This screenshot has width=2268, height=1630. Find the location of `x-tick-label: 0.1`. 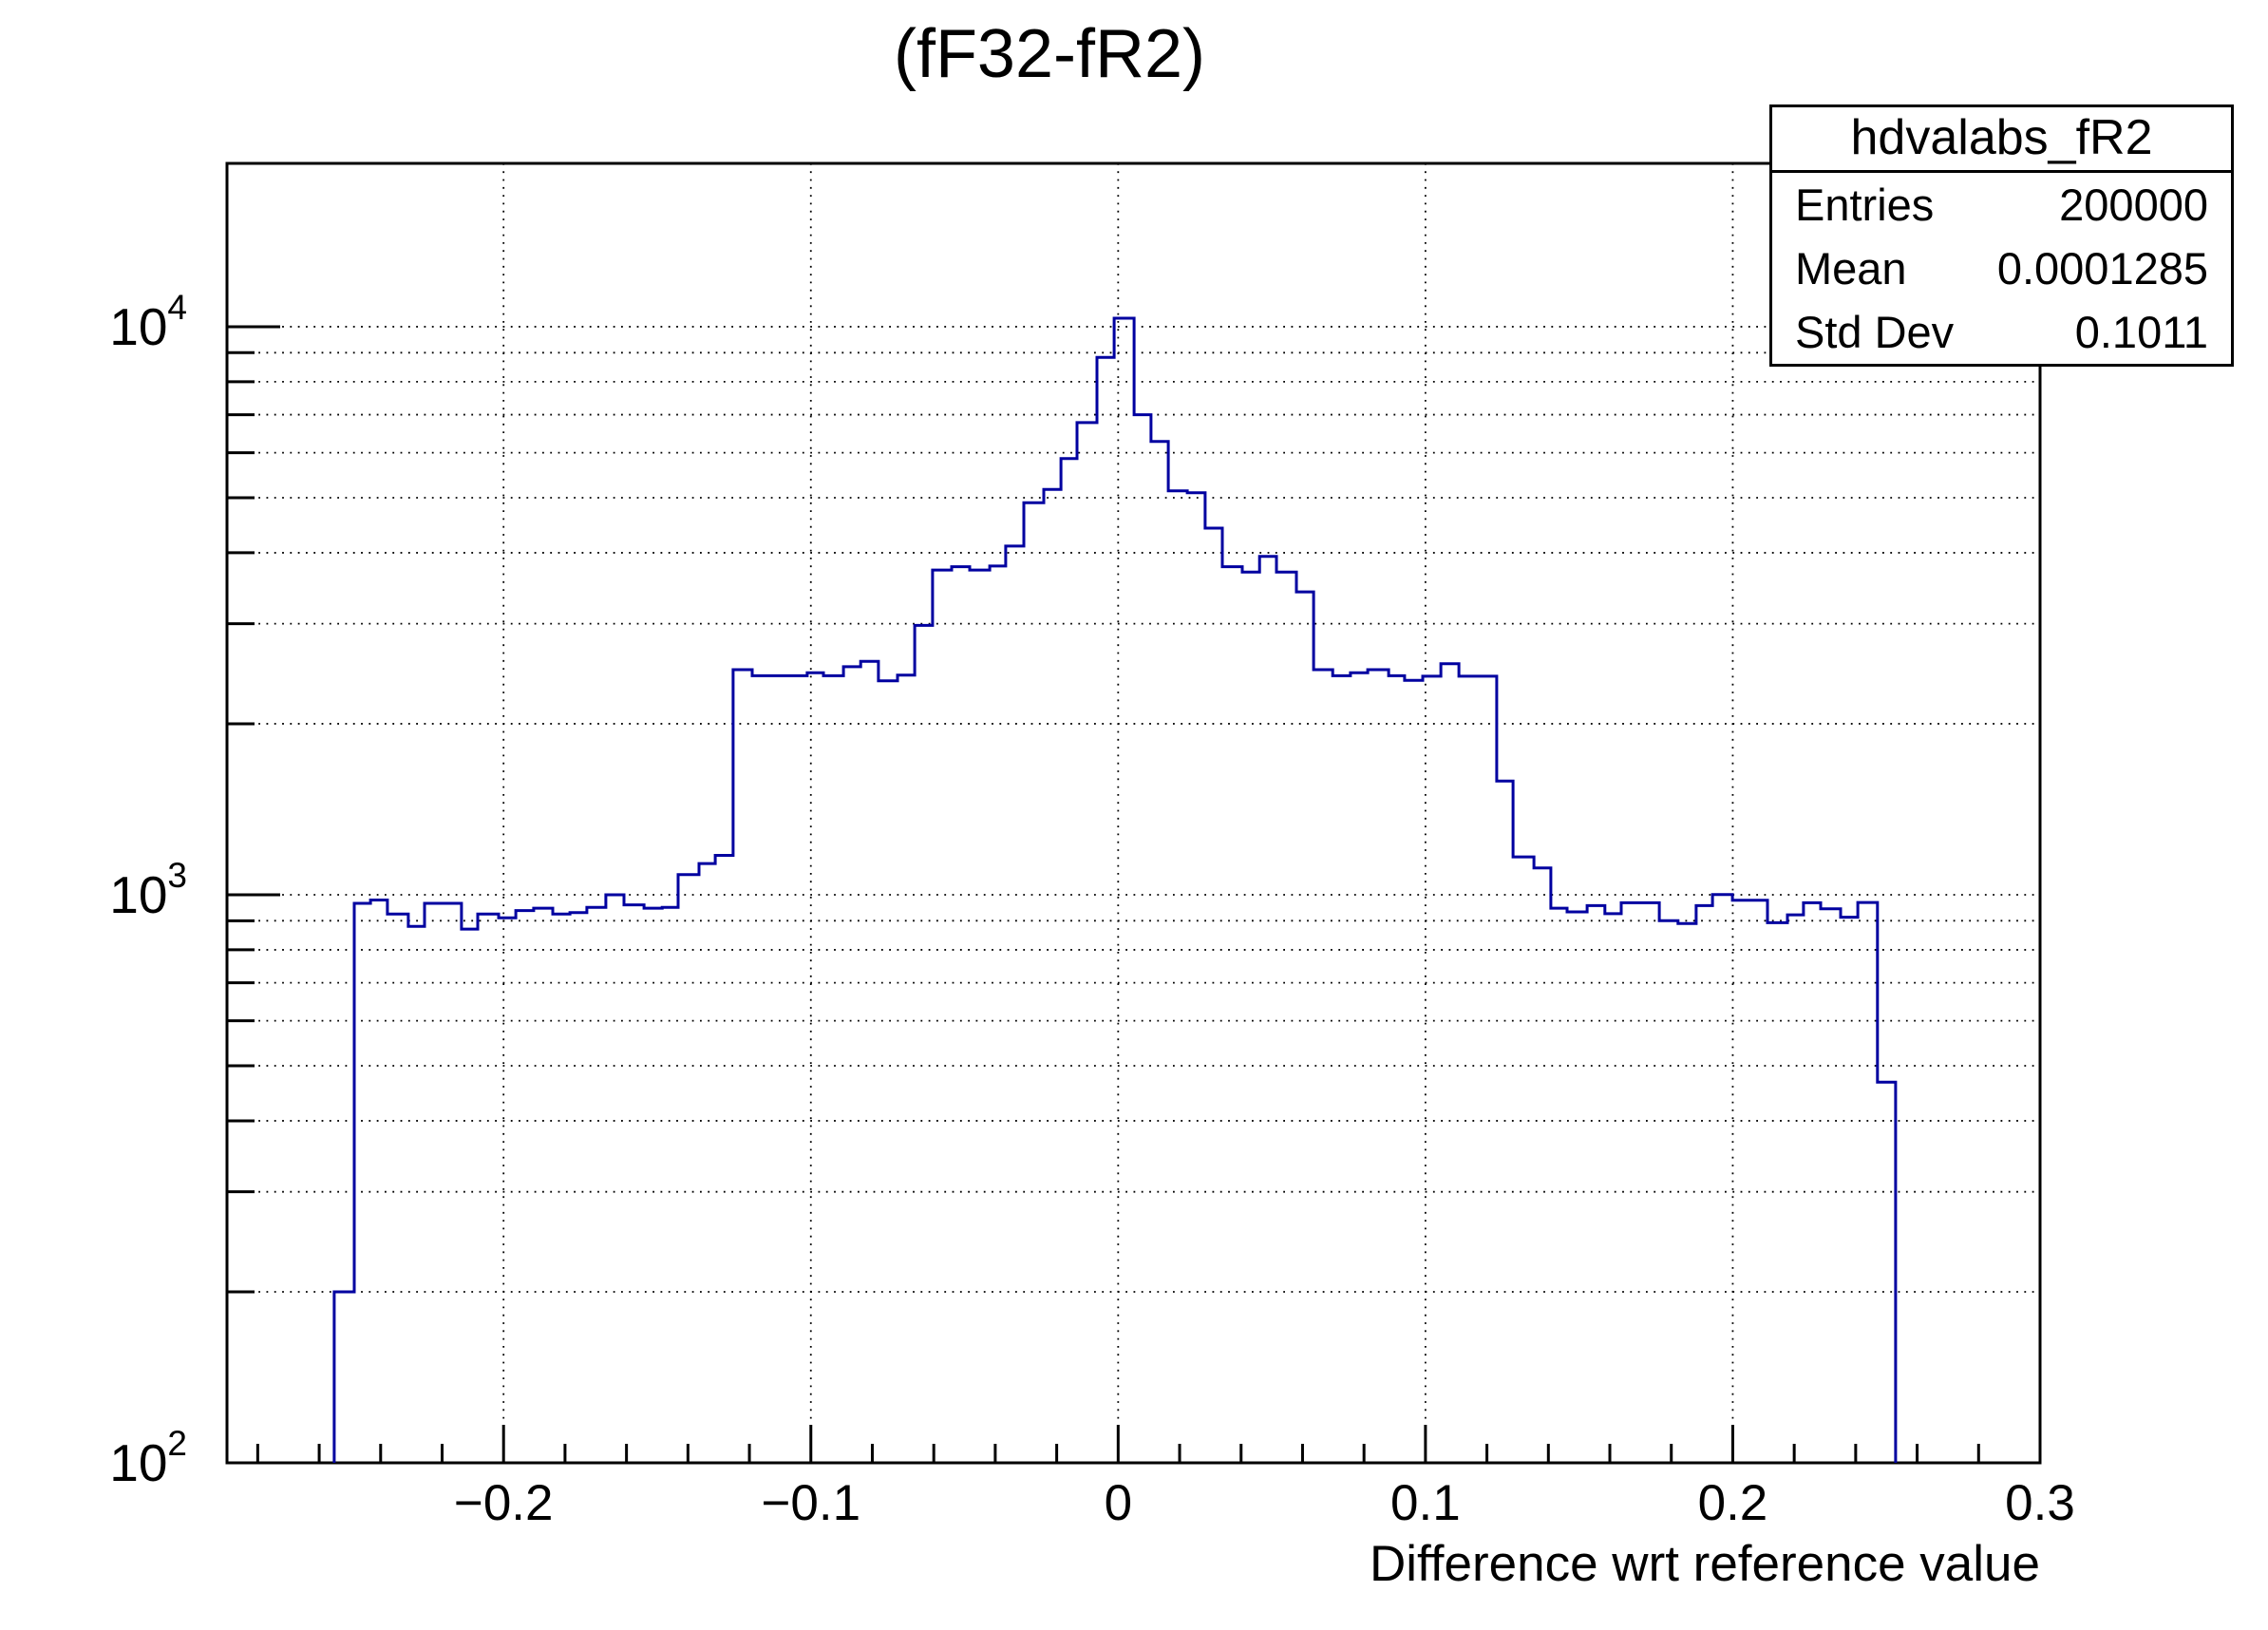

x-tick-label: 0.1 is located at coordinates (1426, 1503).